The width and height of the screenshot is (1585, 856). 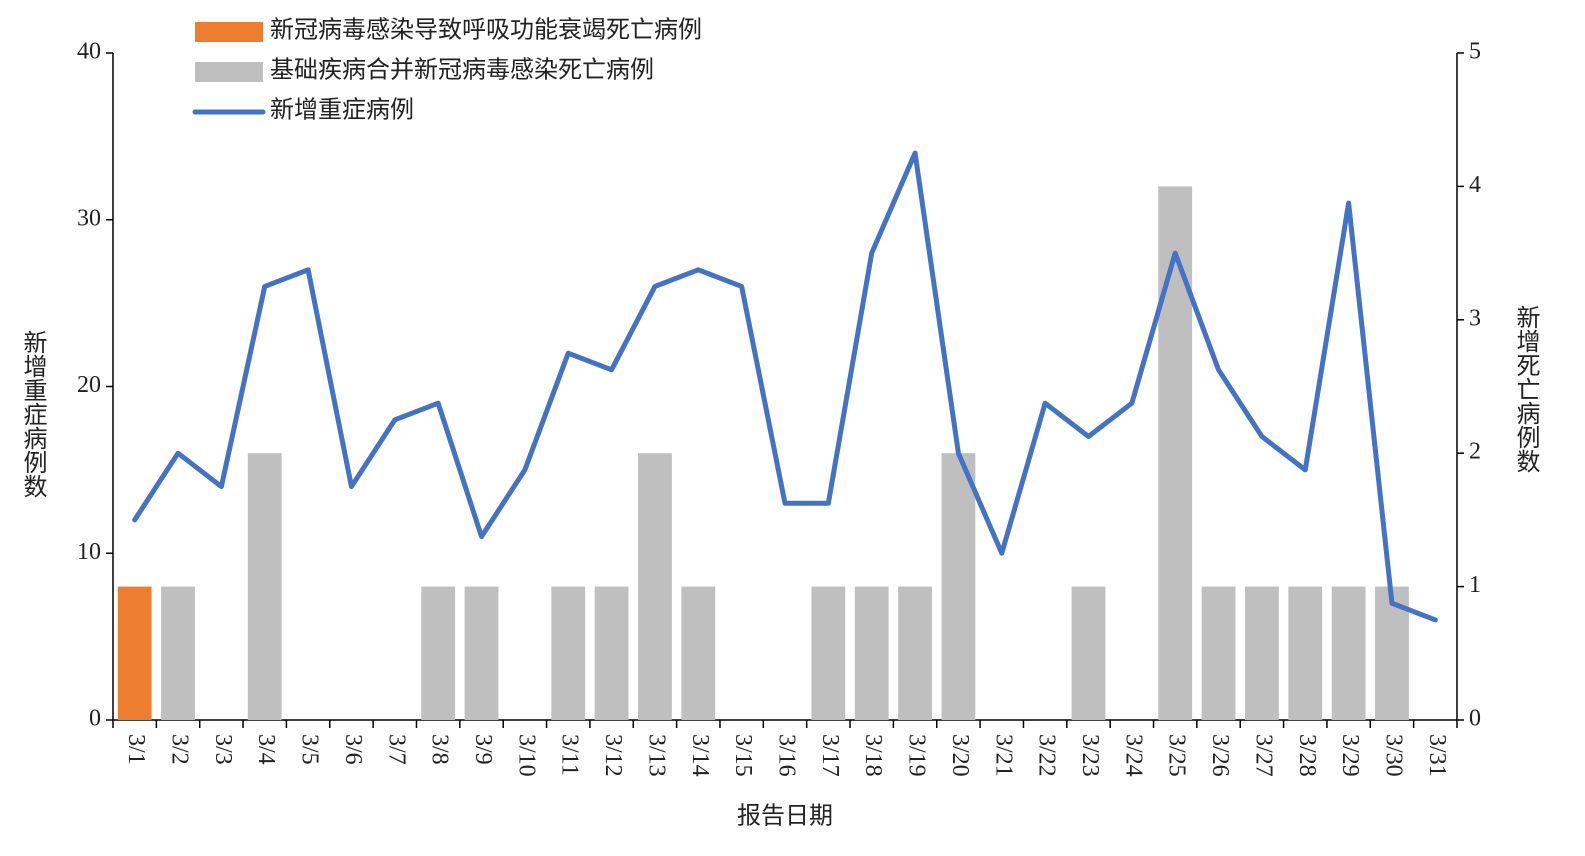 I want to click on y2-tick-label: 2, so click(x=1475, y=452).